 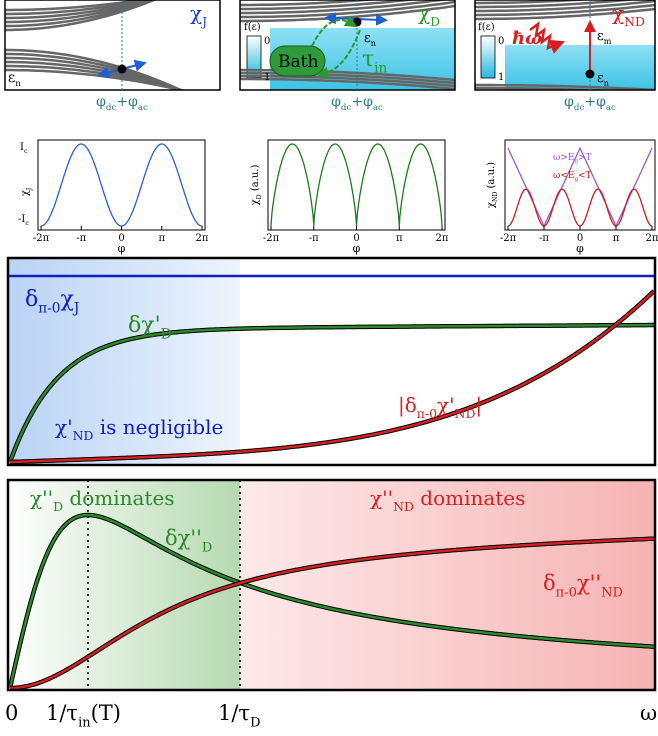 I want to click on label: Ic, so click(x=24, y=148).